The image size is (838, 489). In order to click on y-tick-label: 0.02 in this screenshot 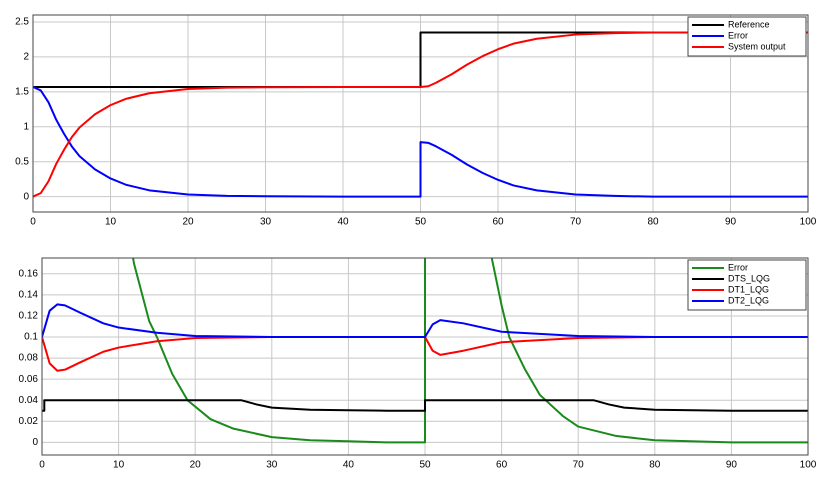, I will do `click(29, 421)`.